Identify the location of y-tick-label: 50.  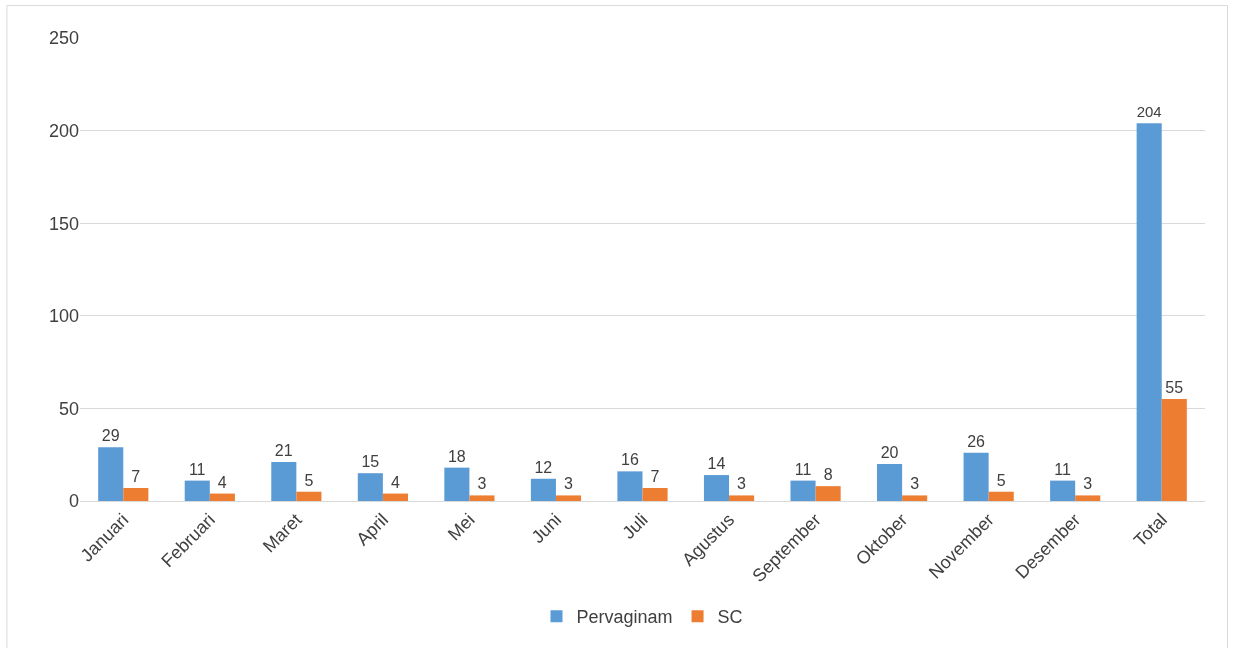
(68, 408).